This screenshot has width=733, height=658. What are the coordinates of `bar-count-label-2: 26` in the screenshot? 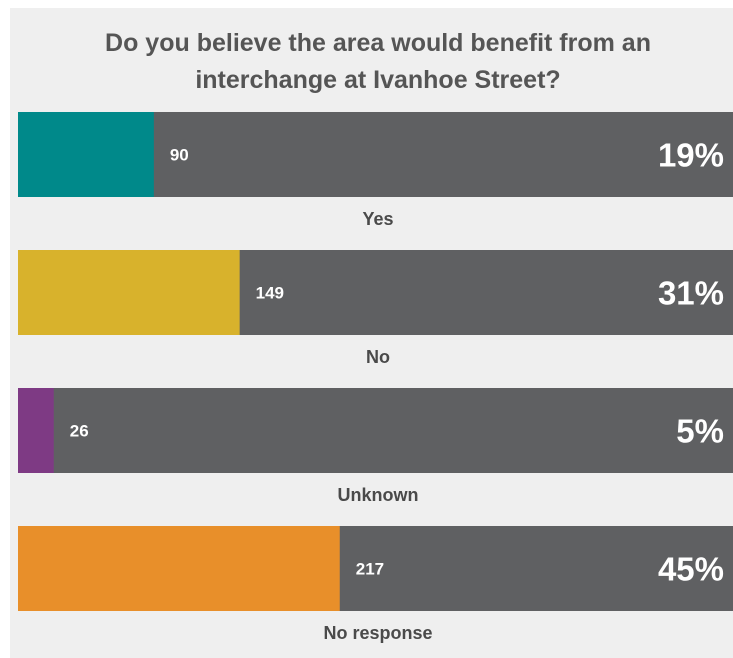 It's located at (79, 431).